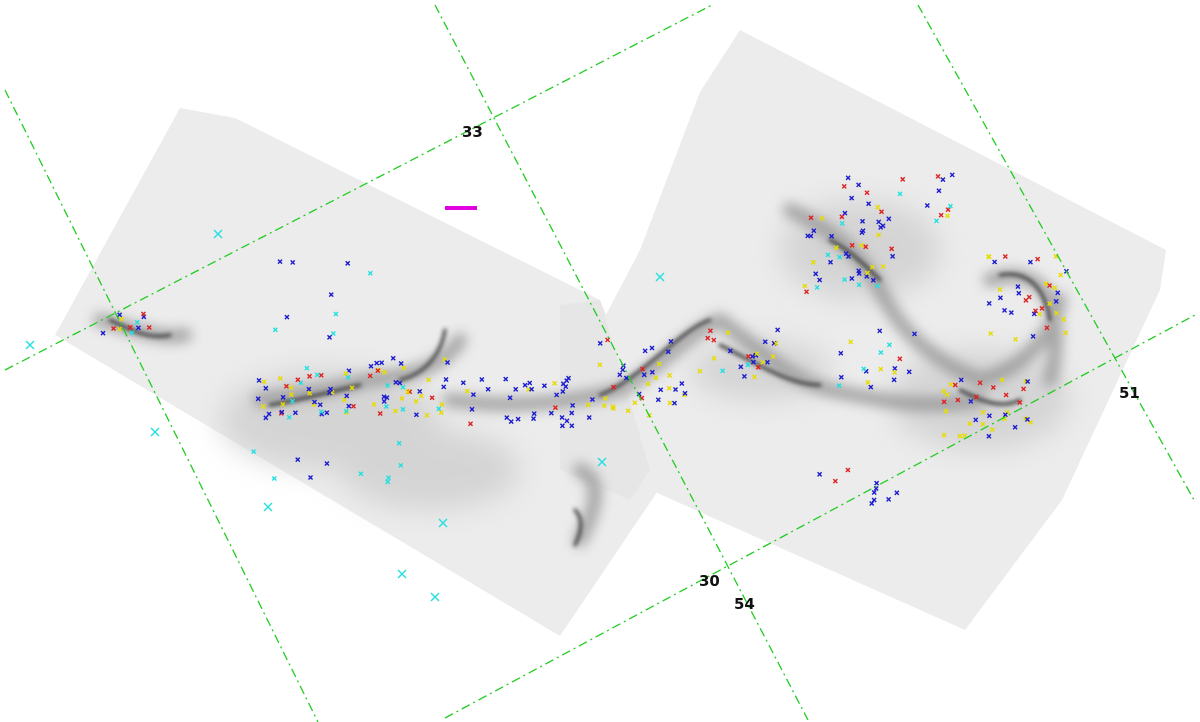  What do you see at coordinates (1129, 393) in the screenshot?
I see `coordinate-label: 51` at bounding box center [1129, 393].